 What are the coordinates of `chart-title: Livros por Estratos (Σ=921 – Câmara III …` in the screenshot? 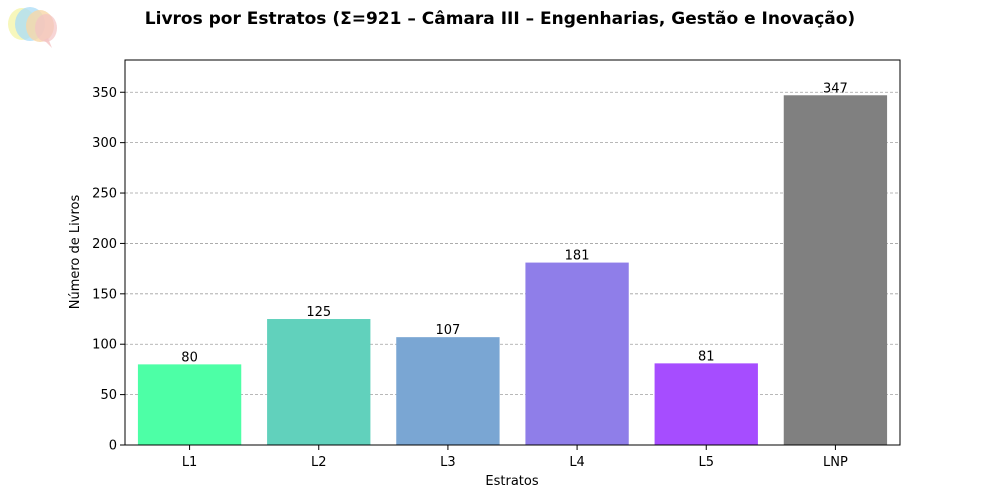 It's located at (500, 19).